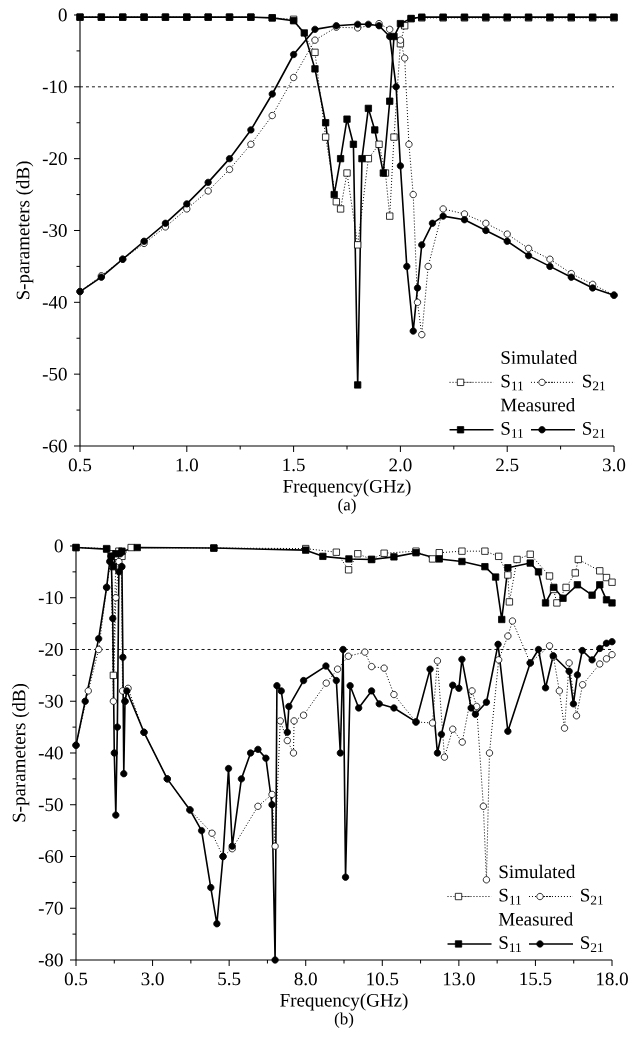 Image resolution: width=636 pixels, height=1052 pixels. Describe the element at coordinates (344, 1020) in the screenshot. I see `text: (b)` at that location.